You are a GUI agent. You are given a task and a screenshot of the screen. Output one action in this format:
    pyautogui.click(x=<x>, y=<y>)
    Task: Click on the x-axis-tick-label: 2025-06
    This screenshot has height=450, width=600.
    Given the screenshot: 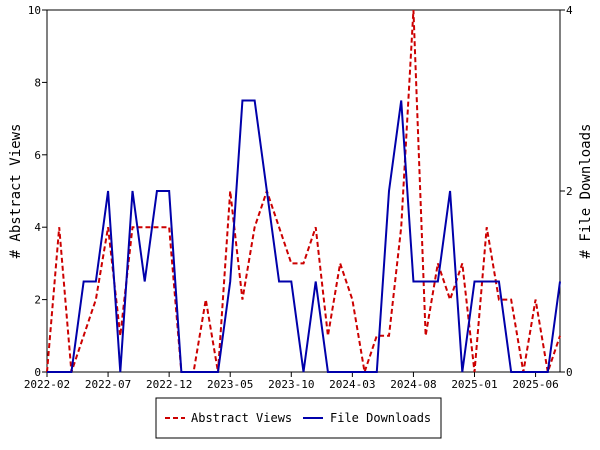 What is the action you would take?
    pyautogui.click(x=535, y=384)
    